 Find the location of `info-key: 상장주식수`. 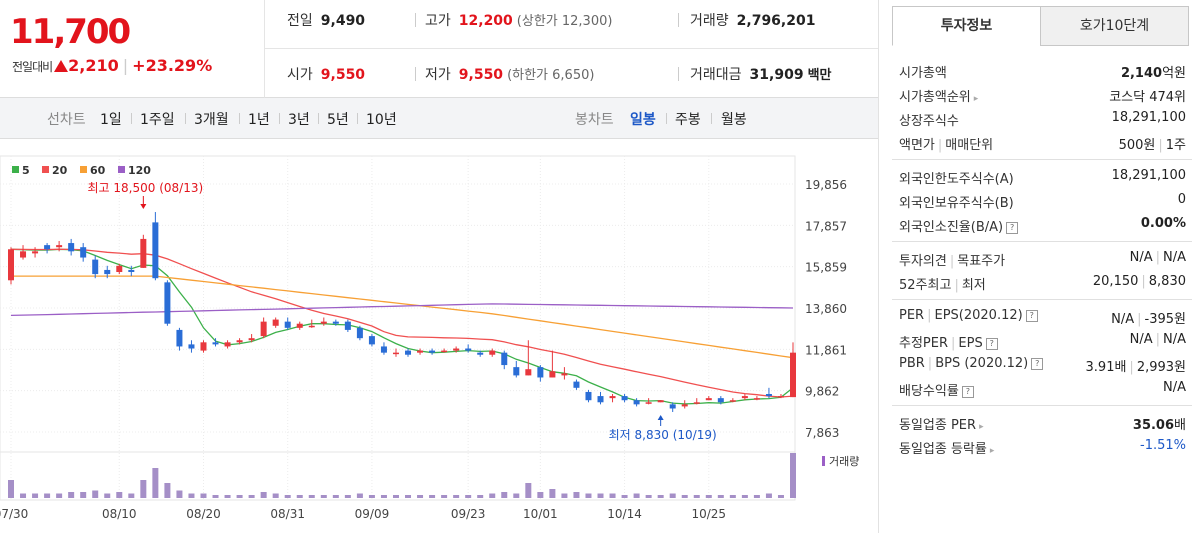

info-key: 상장주식수 is located at coordinates (929, 121).